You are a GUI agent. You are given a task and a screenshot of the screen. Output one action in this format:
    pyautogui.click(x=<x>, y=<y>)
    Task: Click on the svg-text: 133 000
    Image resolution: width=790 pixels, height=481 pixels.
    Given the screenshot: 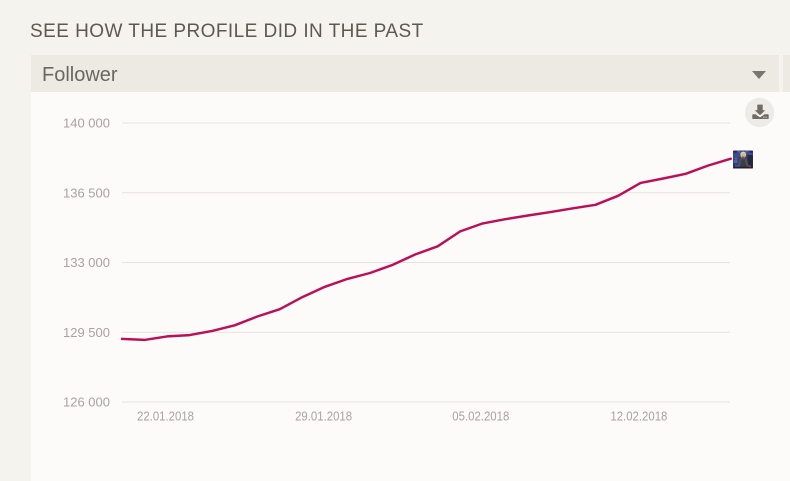 What is the action you would take?
    pyautogui.click(x=86, y=262)
    